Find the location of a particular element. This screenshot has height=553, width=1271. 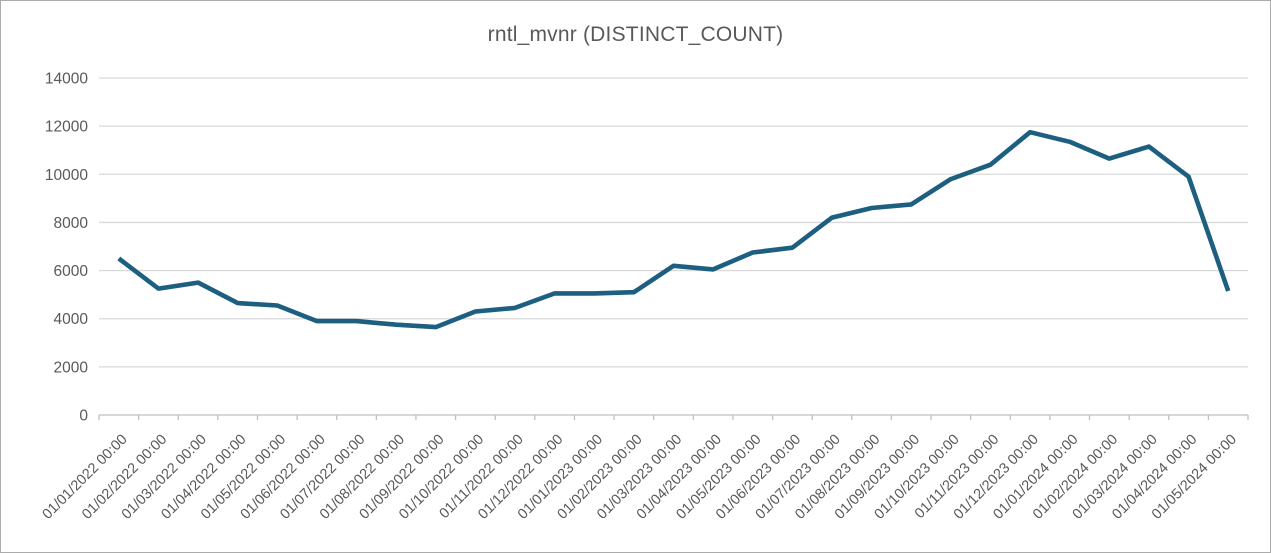

y-axis-label: 6000 is located at coordinates (71, 271).